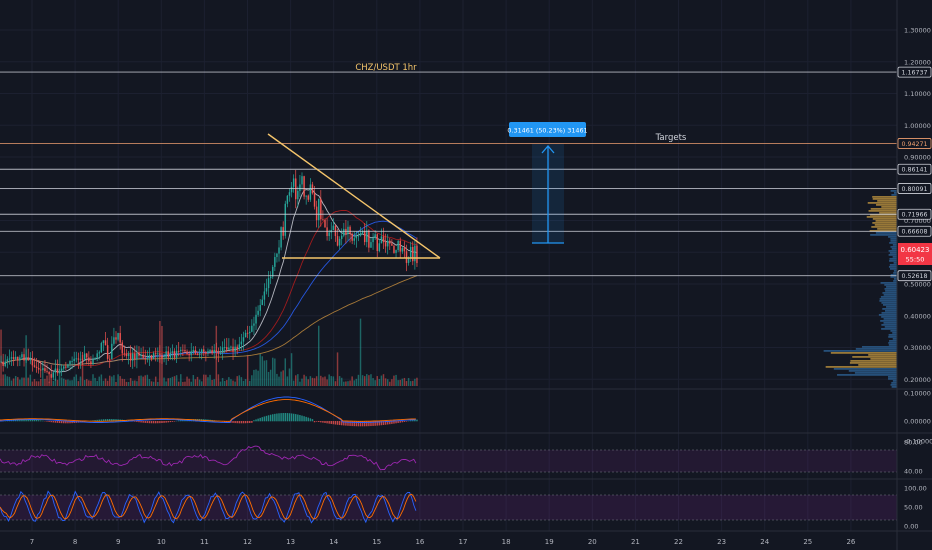 Image resolution: width=932 pixels, height=550 pixels. What do you see at coordinates (32, 542) in the screenshot?
I see `time-tick-label: 7` at bounding box center [32, 542].